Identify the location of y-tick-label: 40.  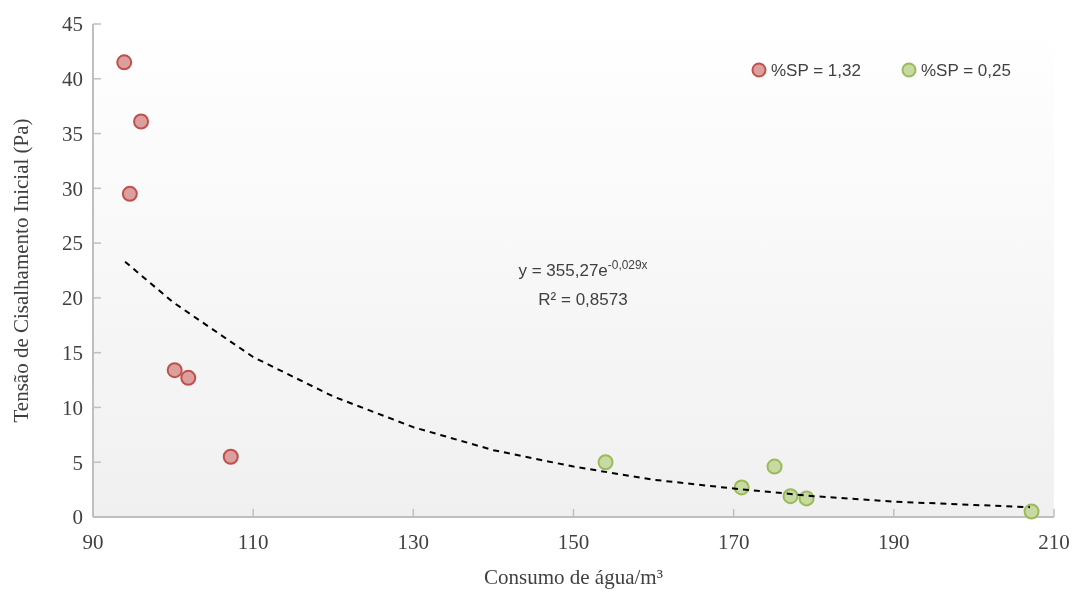
(72, 79).